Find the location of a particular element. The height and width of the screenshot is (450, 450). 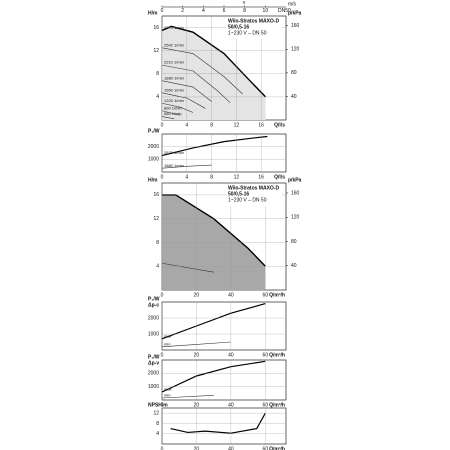

y-axis-note: Δp-c is located at coordinates (153, 305).